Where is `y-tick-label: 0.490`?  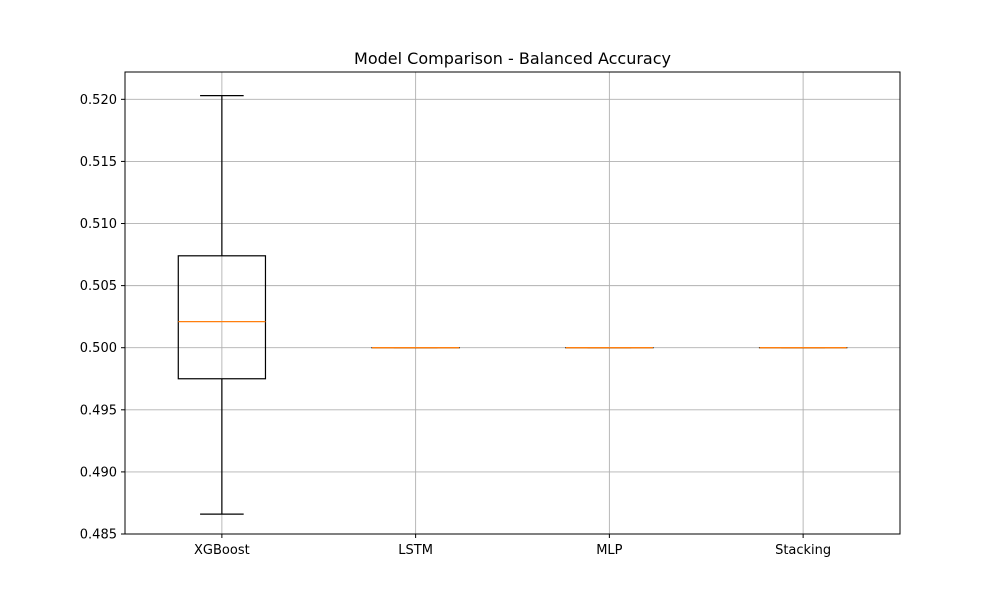 y-tick-label: 0.490 is located at coordinates (98, 472).